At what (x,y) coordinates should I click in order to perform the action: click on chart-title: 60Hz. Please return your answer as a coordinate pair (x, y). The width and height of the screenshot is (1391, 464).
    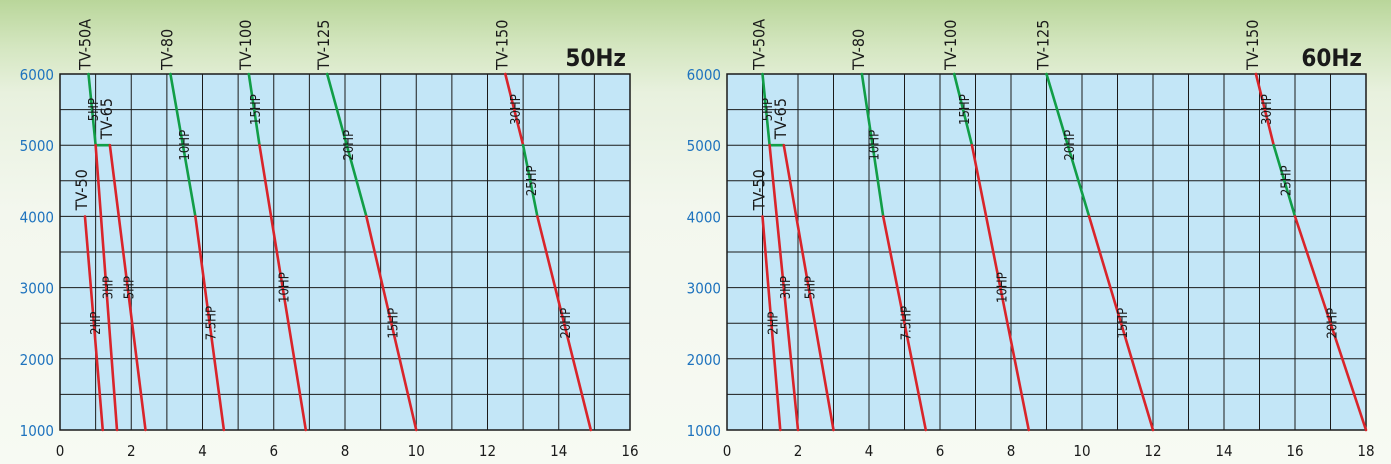
    Looking at the image, I should click on (1331, 58).